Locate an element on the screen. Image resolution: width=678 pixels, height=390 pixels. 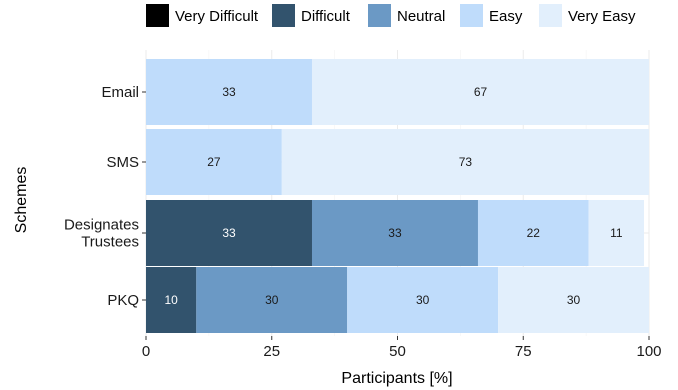
data-label: 11 is located at coordinates (616, 233).